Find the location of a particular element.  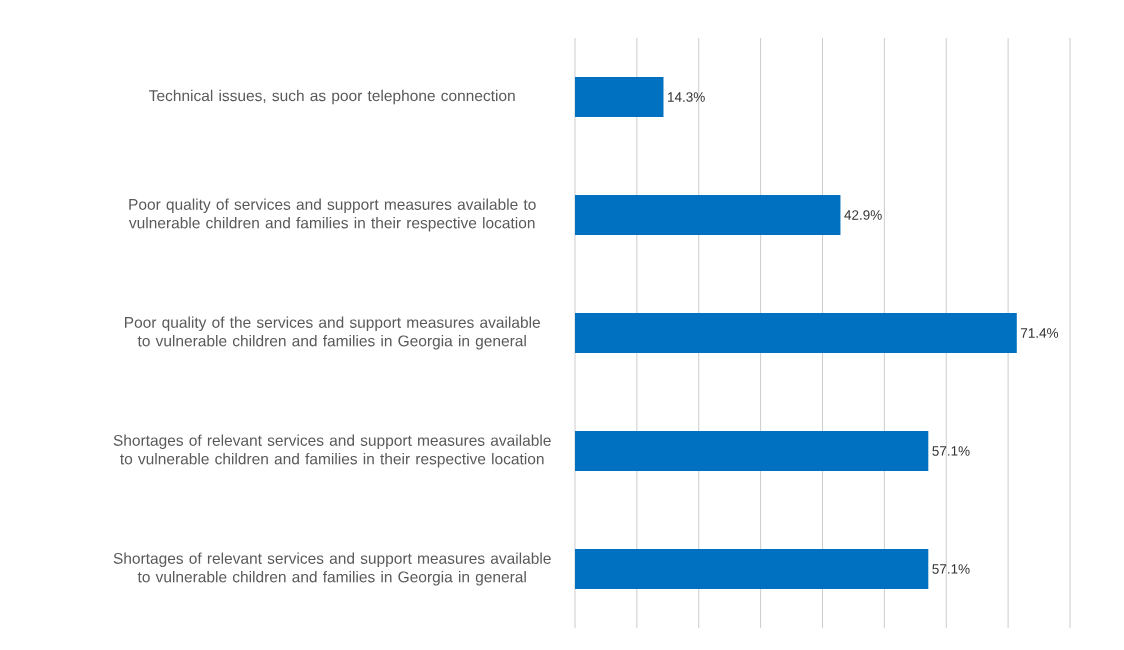

data-label: 42.9% is located at coordinates (863, 215).